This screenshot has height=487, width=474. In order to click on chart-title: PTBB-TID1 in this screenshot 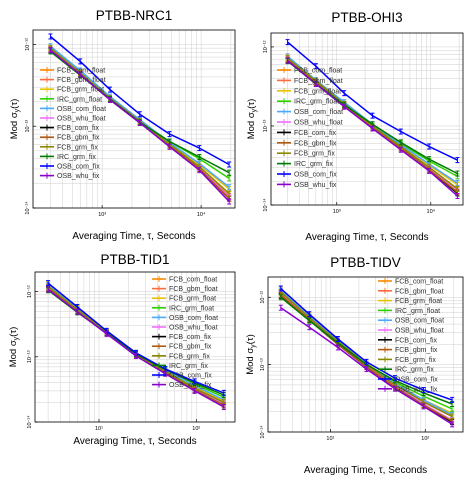, I will do `click(134, 259)`.